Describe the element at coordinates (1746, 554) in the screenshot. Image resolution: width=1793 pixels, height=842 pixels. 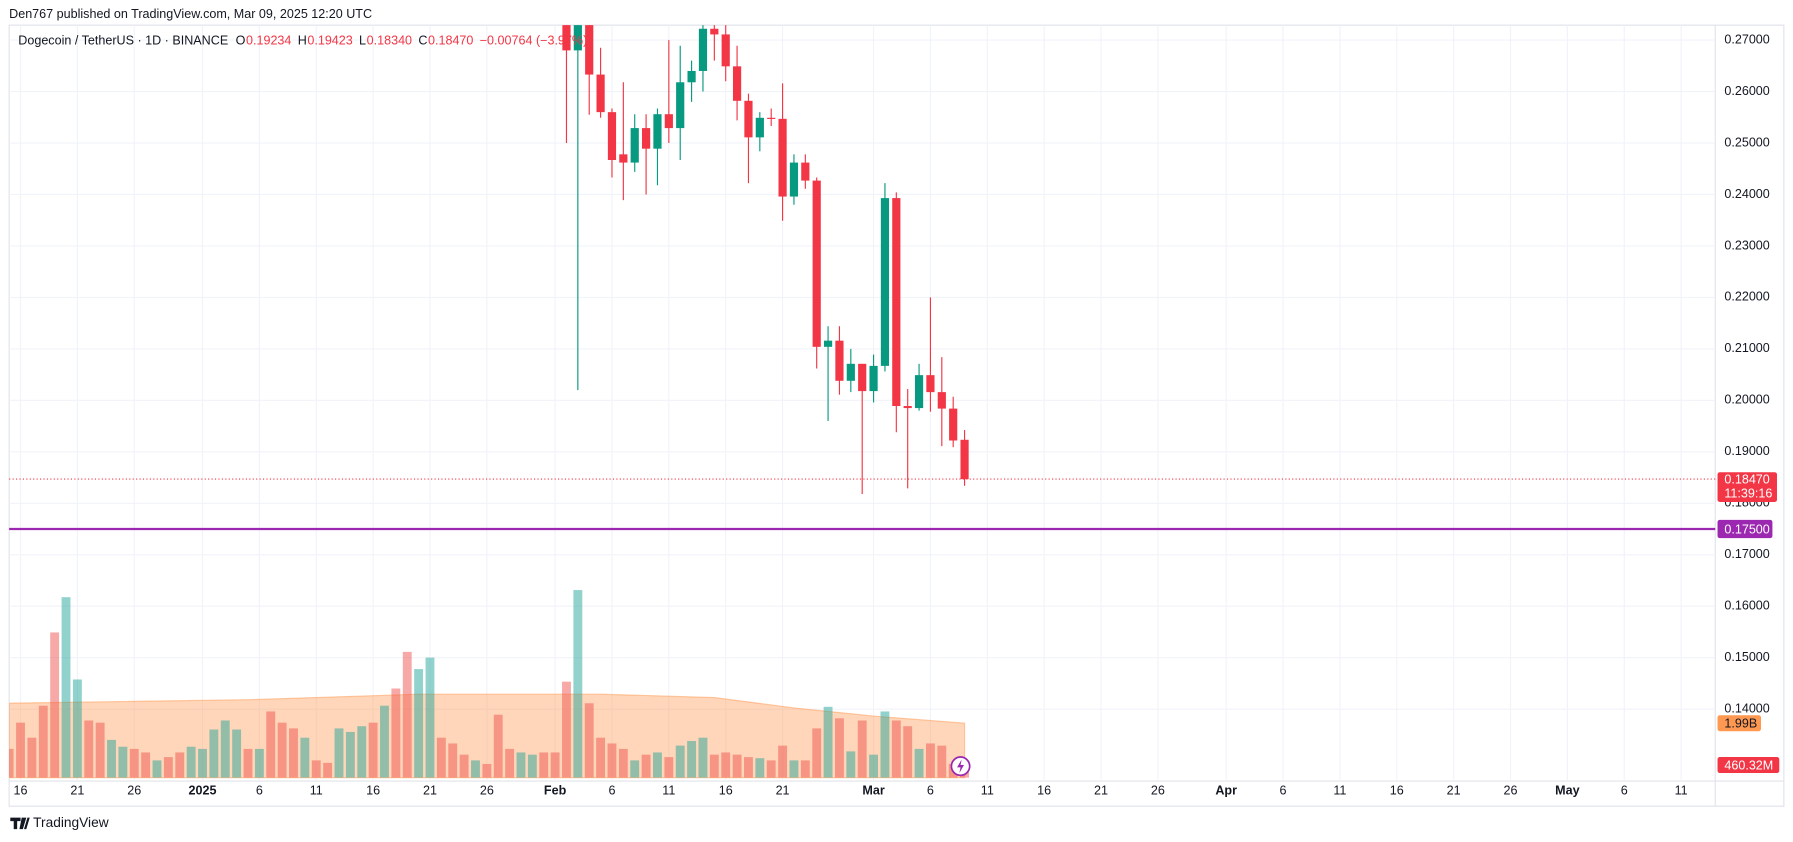
I see `y-tick-label: 0.17000` at that location.